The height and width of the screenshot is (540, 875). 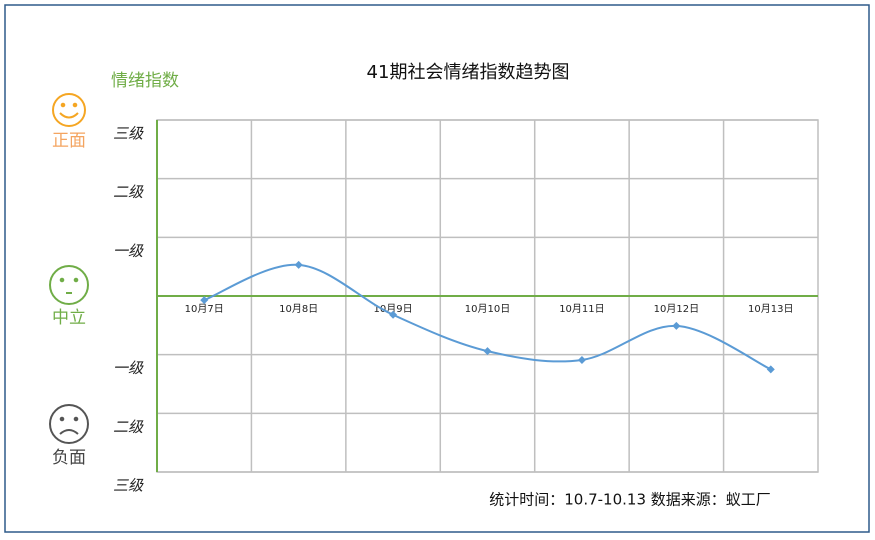 I want to click on x-tick-label: 10月7日, so click(x=204, y=309).